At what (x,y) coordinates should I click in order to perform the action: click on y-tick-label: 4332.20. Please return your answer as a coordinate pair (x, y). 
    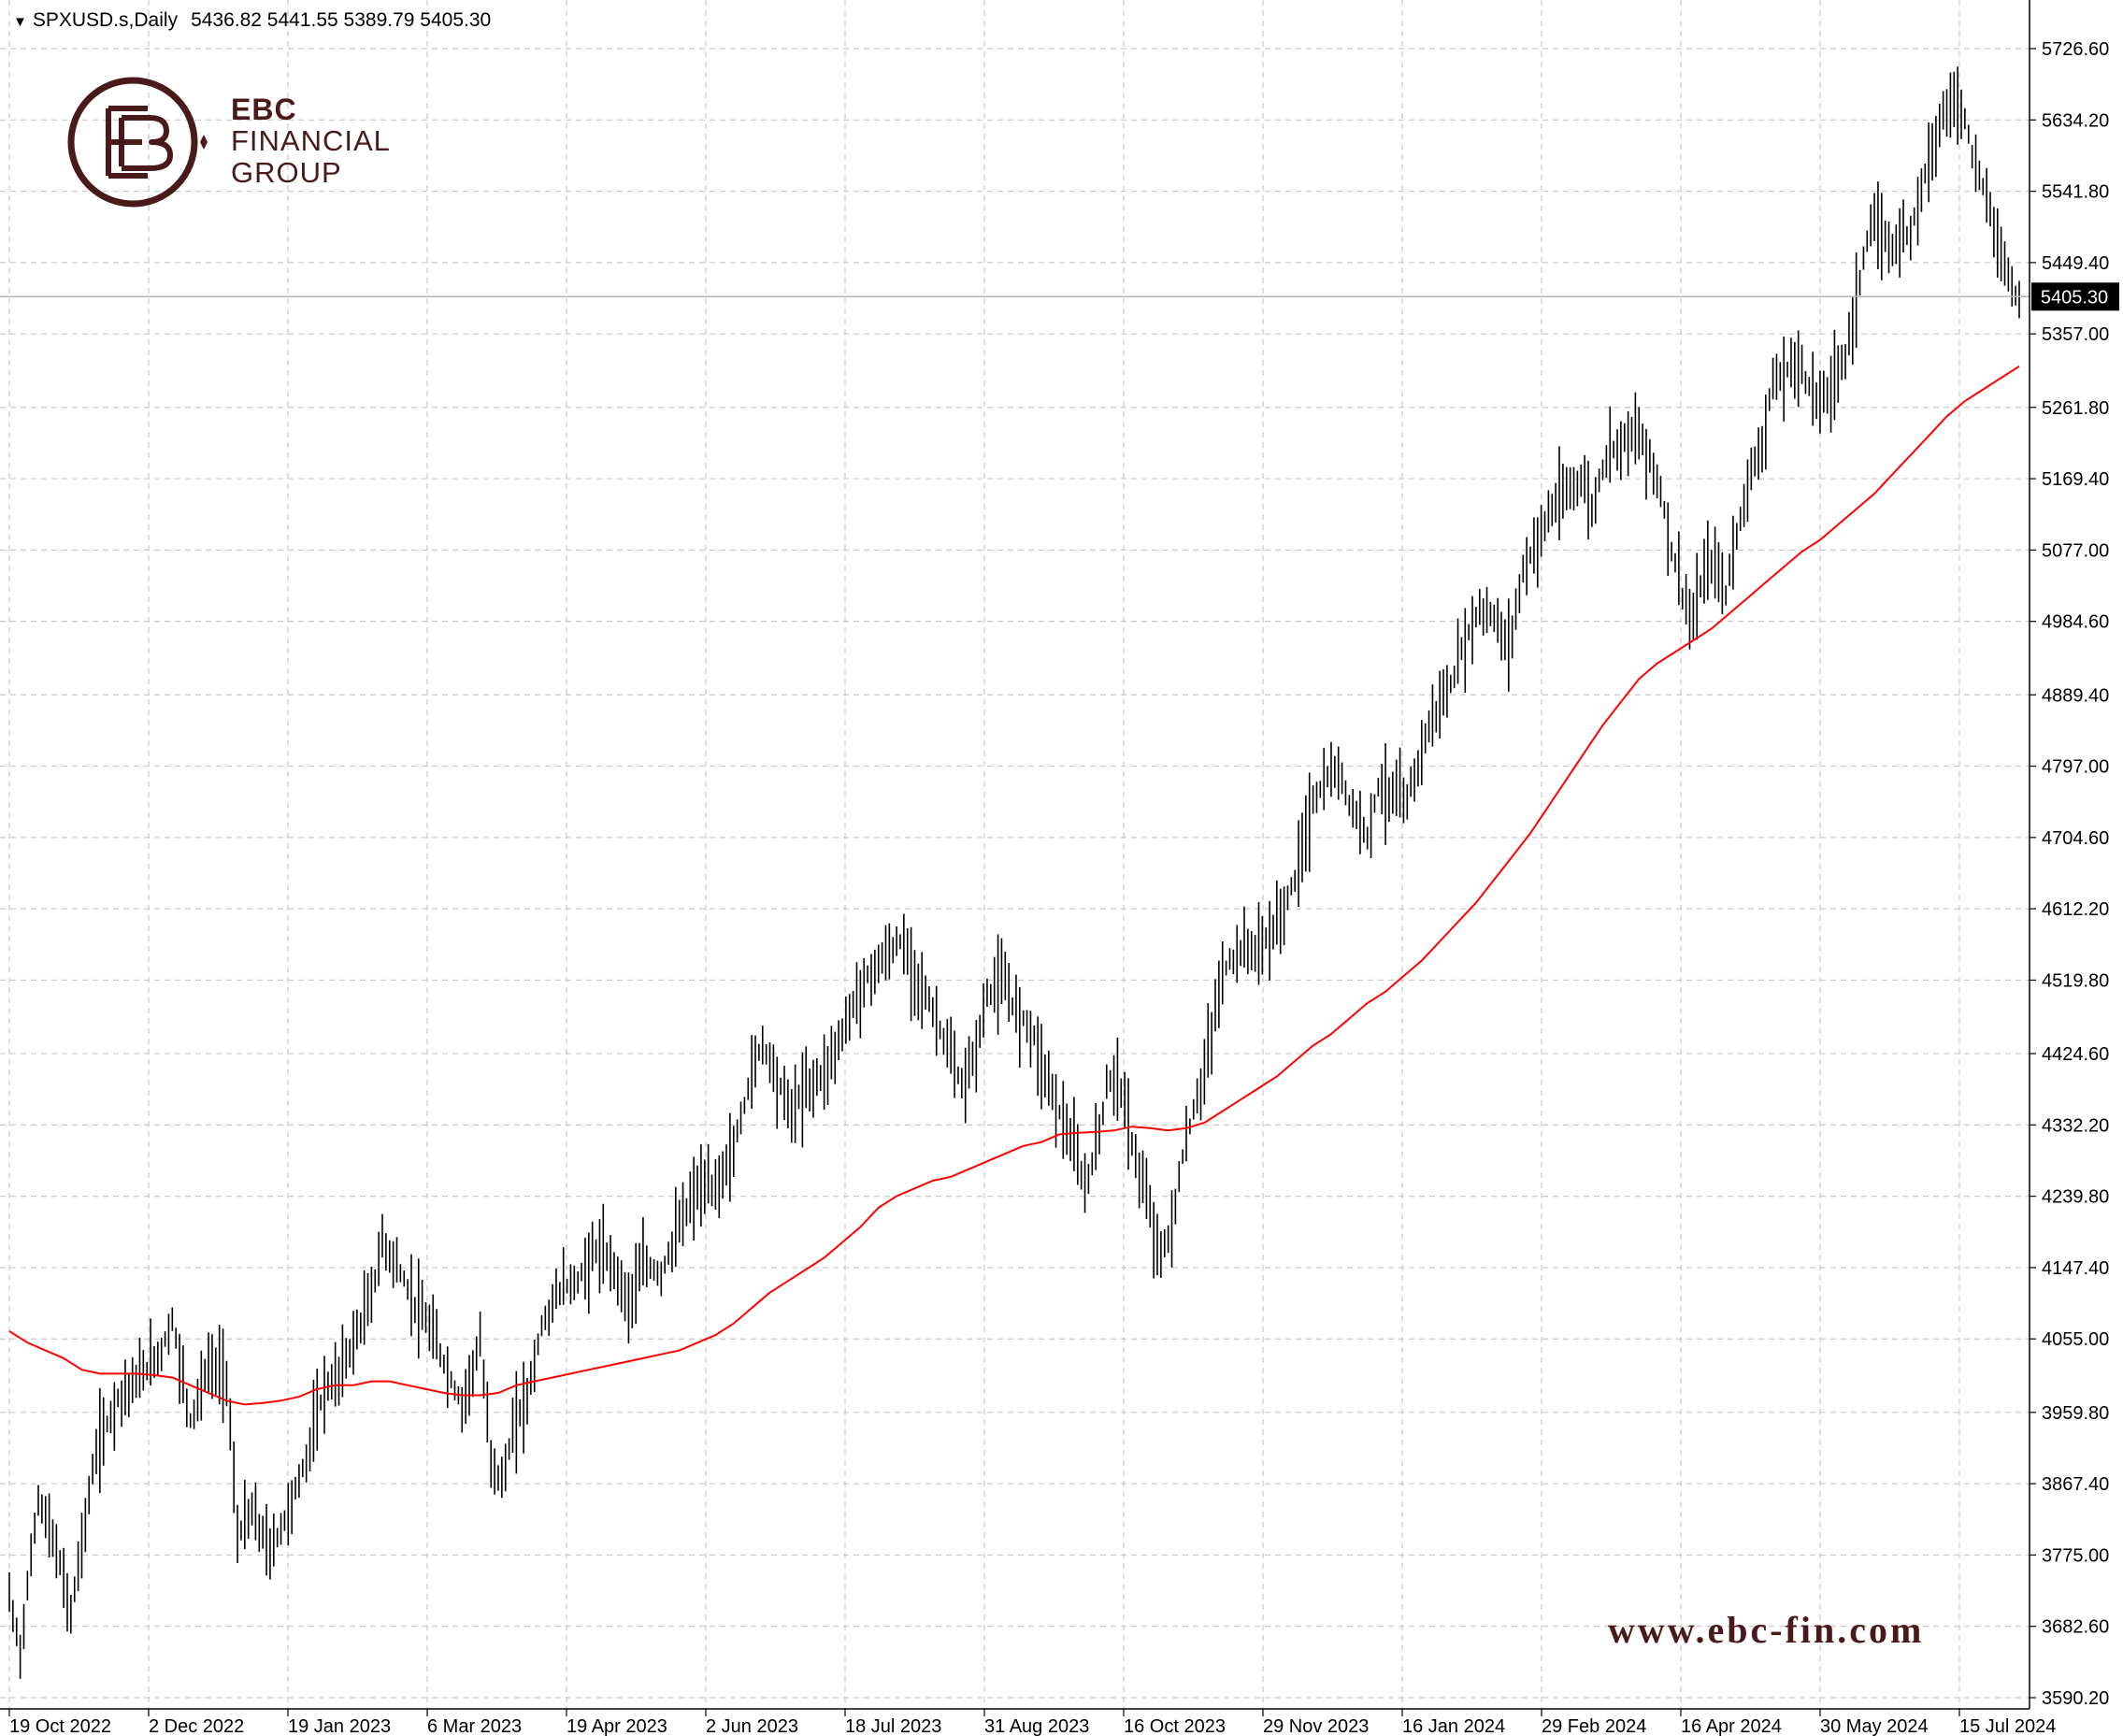
    Looking at the image, I should click on (2075, 1126).